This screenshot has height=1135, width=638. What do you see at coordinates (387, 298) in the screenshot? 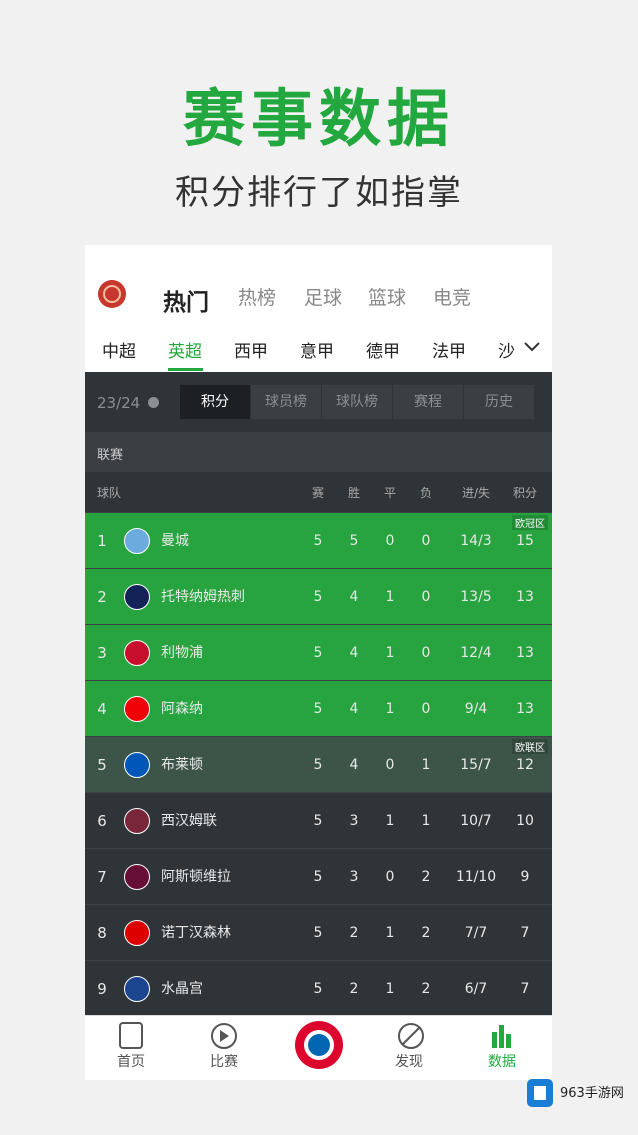
I see `top-tab: 篮球` at bounding box center [387, 298].